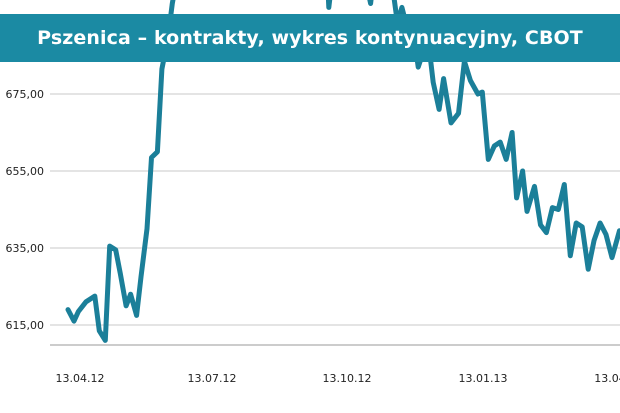 The height and width of the screenshot is (413, 620). What do you see at coordinates (483, 378) in the screenshot?
I see `x-tick-label: 13.01.13` at bounding box center [483, 378].